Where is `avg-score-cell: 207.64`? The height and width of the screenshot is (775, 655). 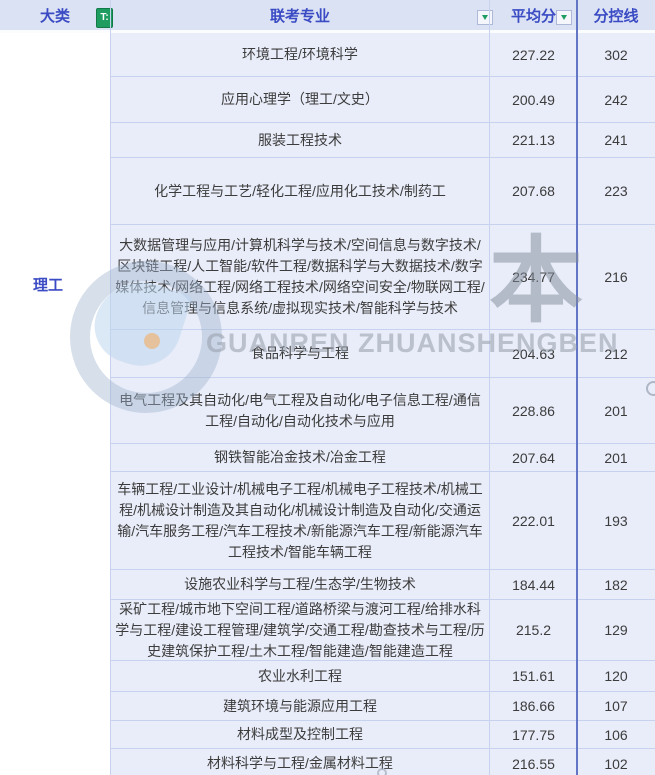 avg-score-cell: 207.64 is located at coordinates (533, 457).